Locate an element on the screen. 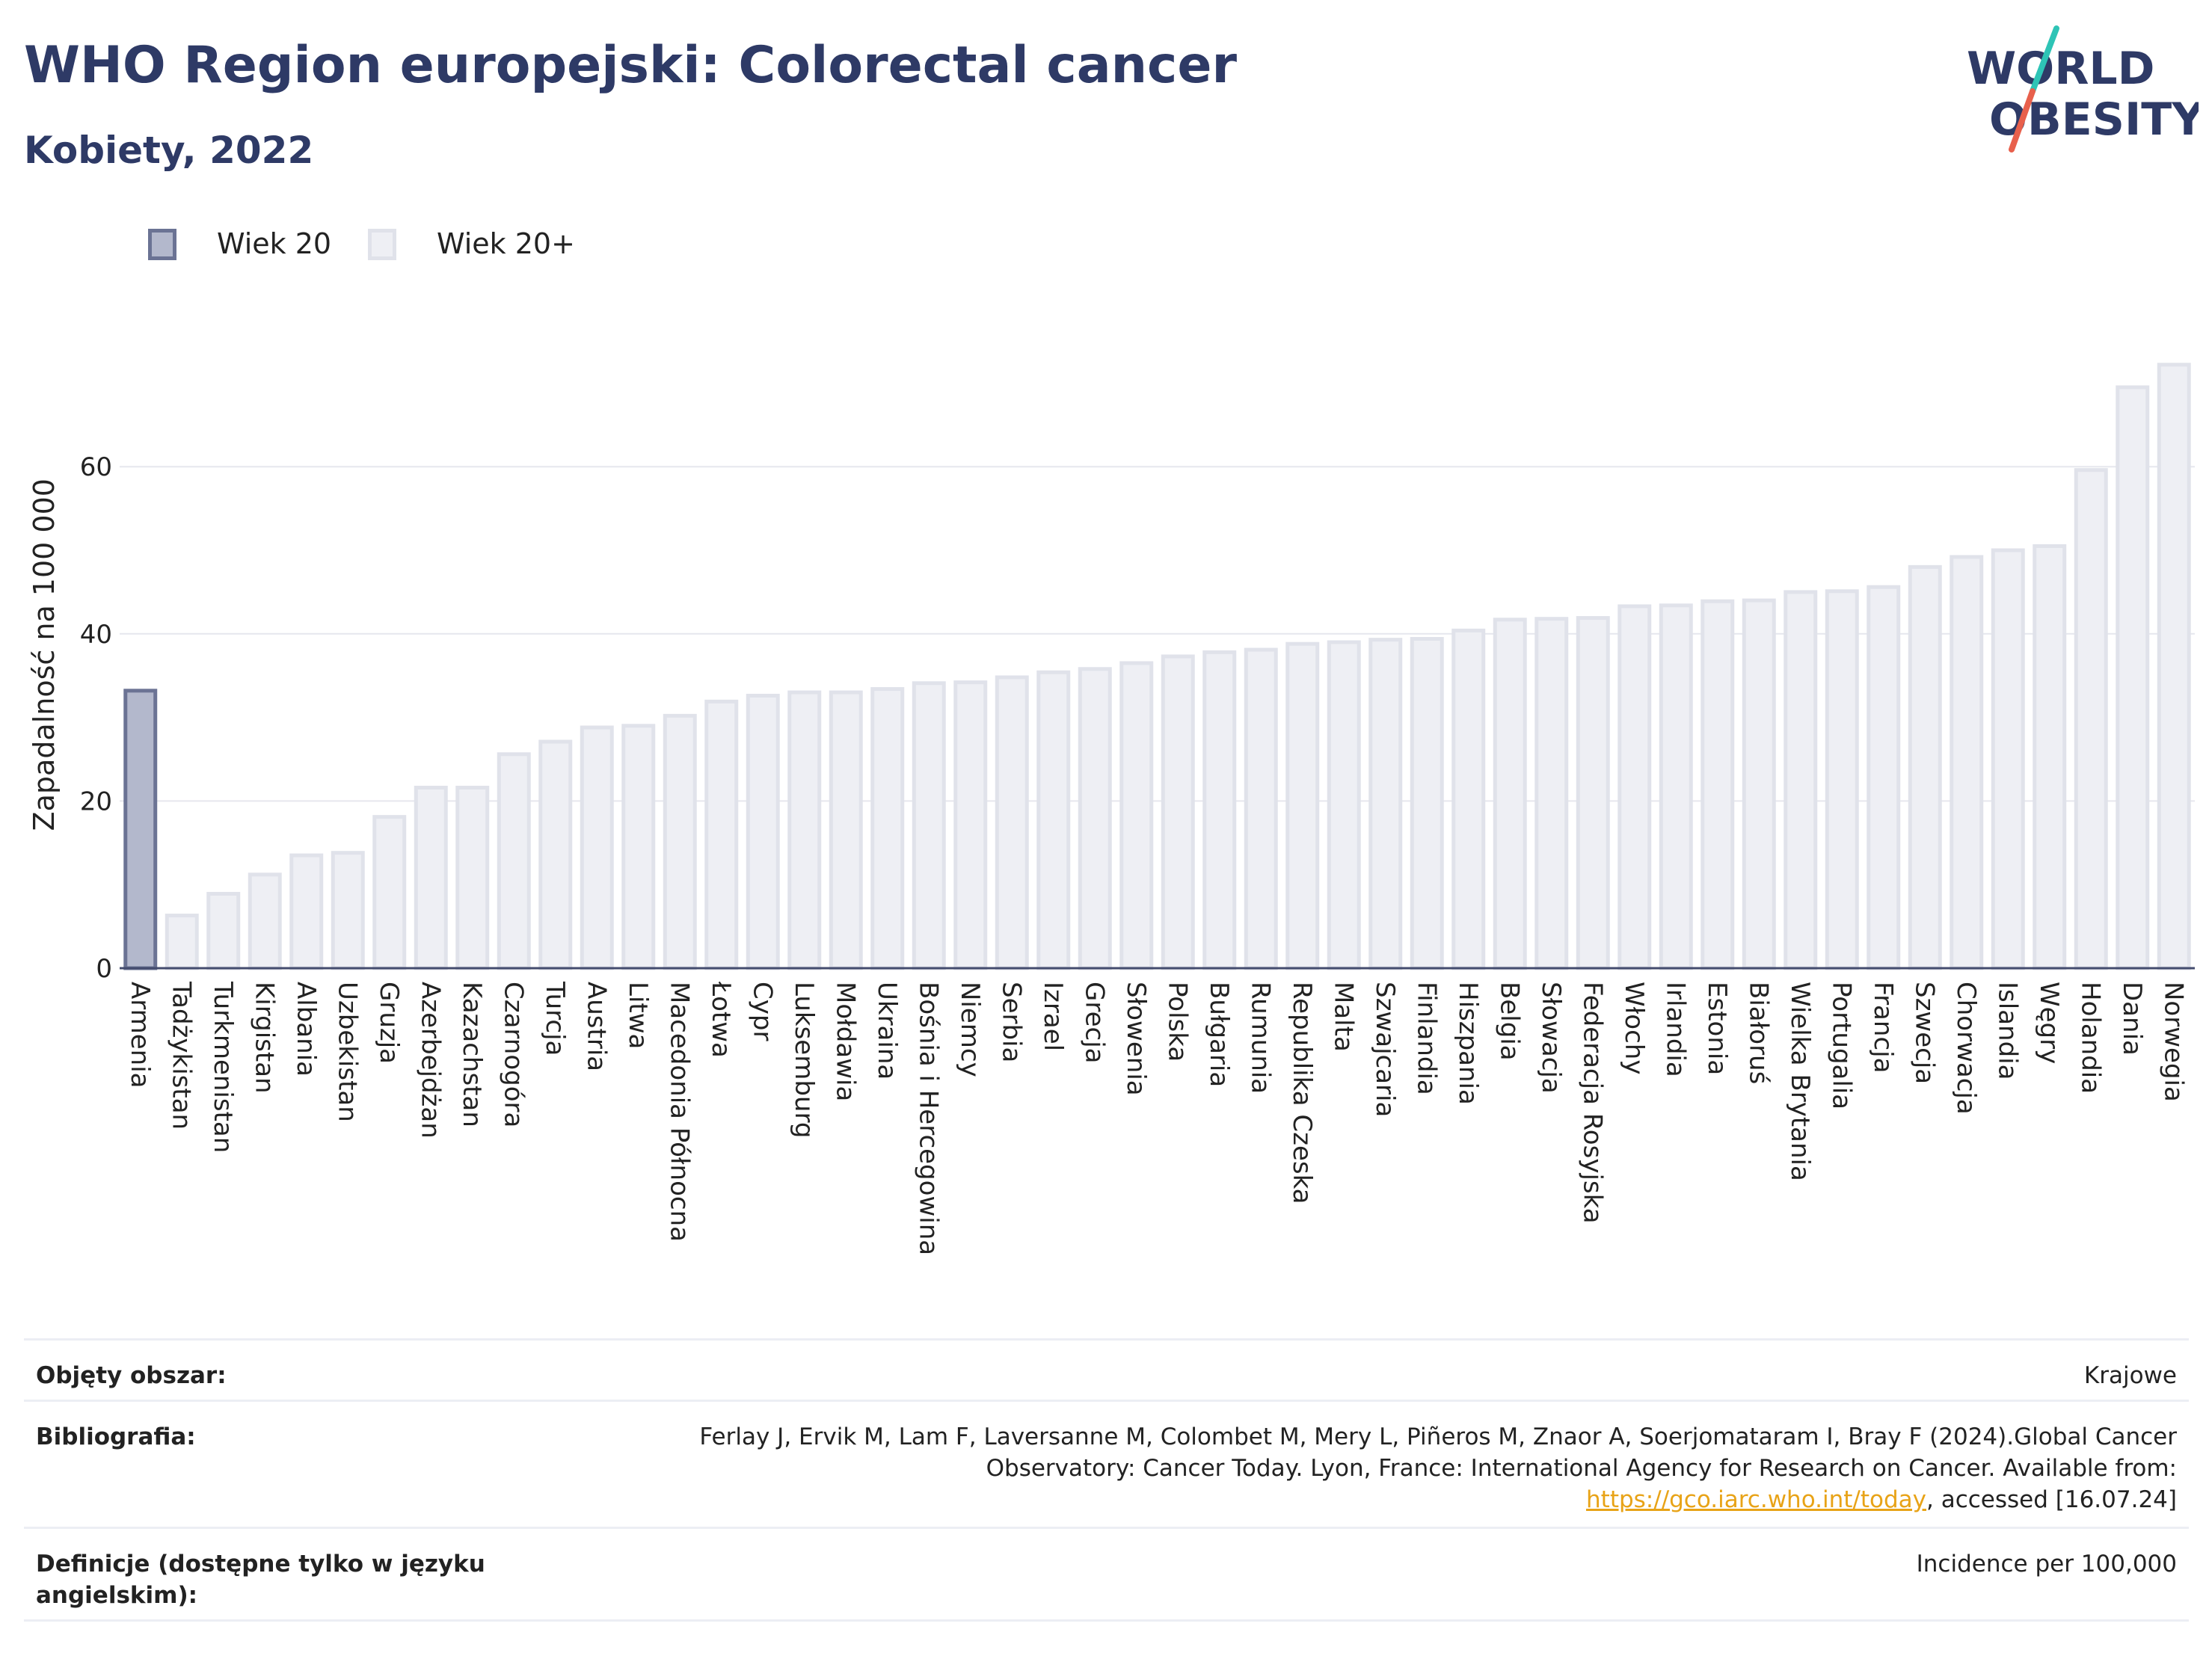 The image size is (2212, 1656). x-tick-label: Gruzja is located at coordinates (389, 1023).